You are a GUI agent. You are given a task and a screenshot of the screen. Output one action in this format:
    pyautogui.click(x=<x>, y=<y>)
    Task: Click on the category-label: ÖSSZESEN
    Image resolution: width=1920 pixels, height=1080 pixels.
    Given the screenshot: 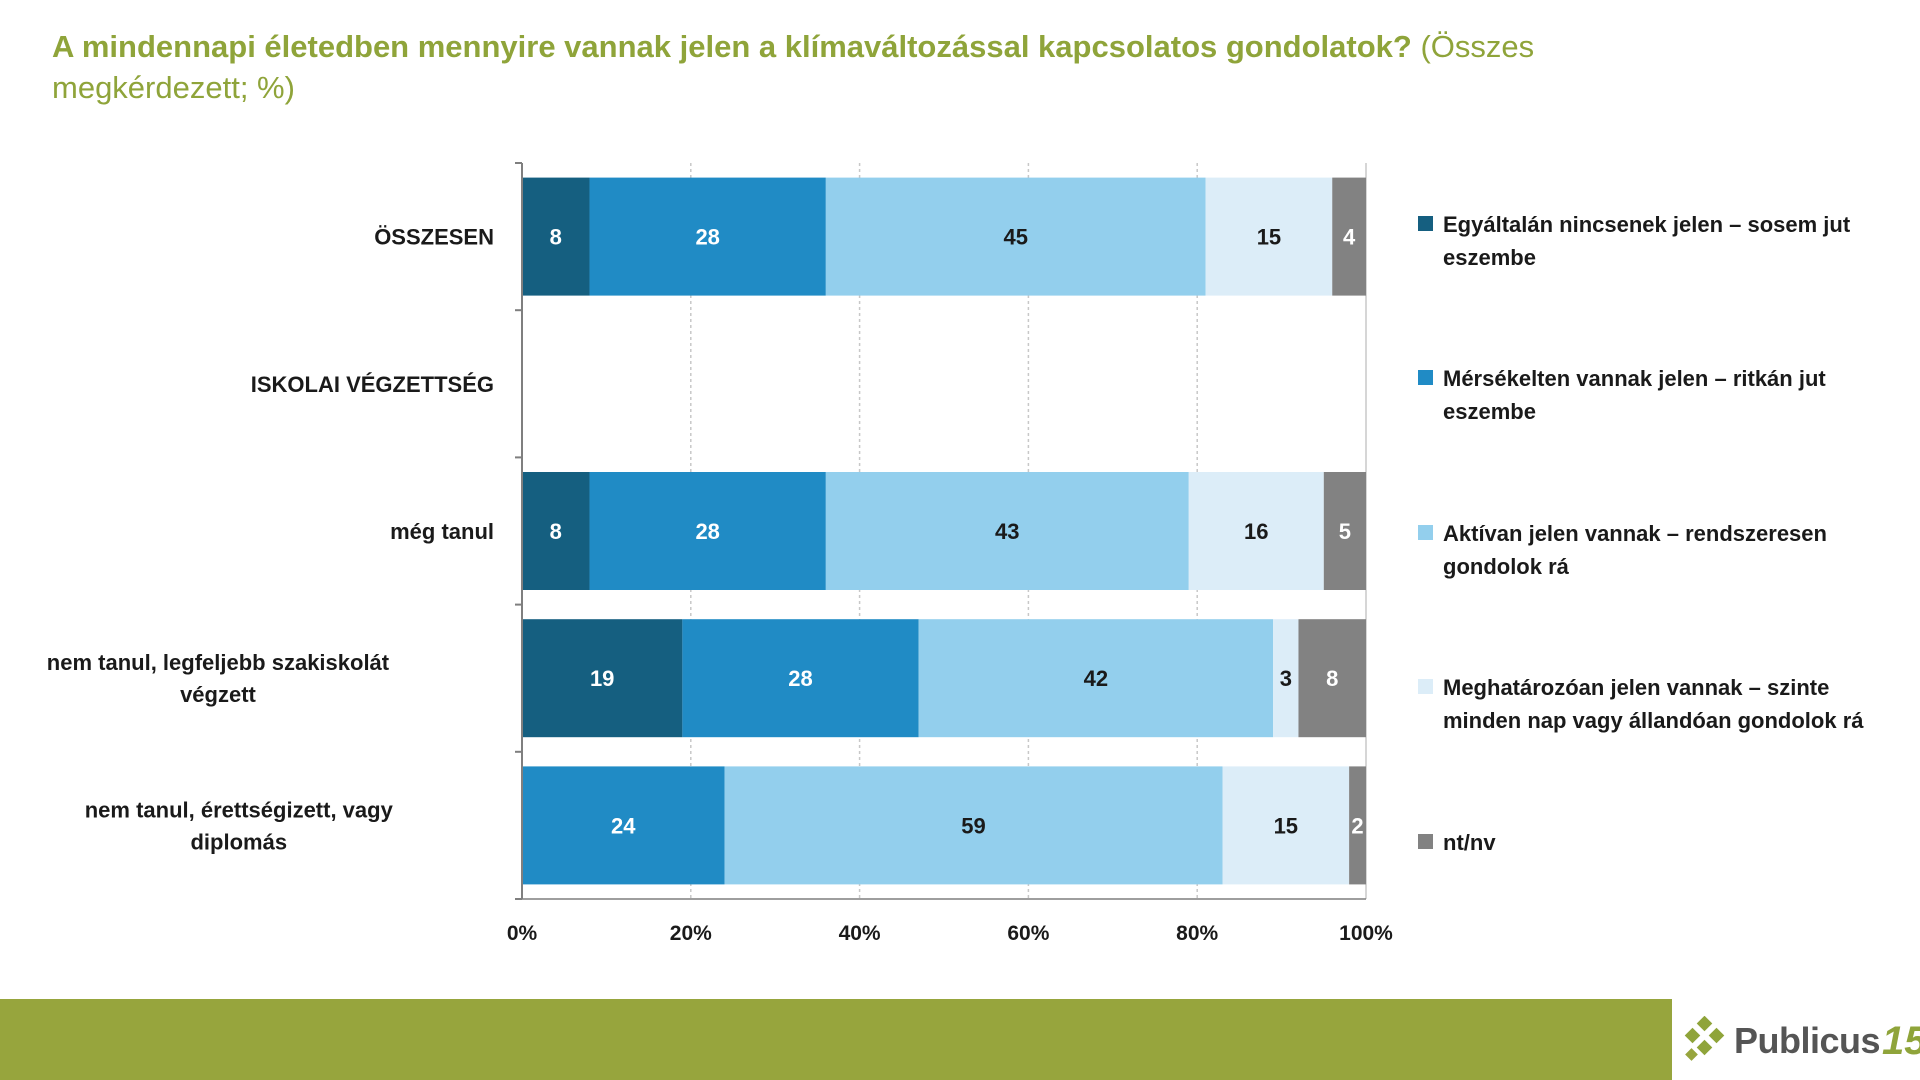 What is the action you would take?
    pyautogui.click(x=434, y=237)
    